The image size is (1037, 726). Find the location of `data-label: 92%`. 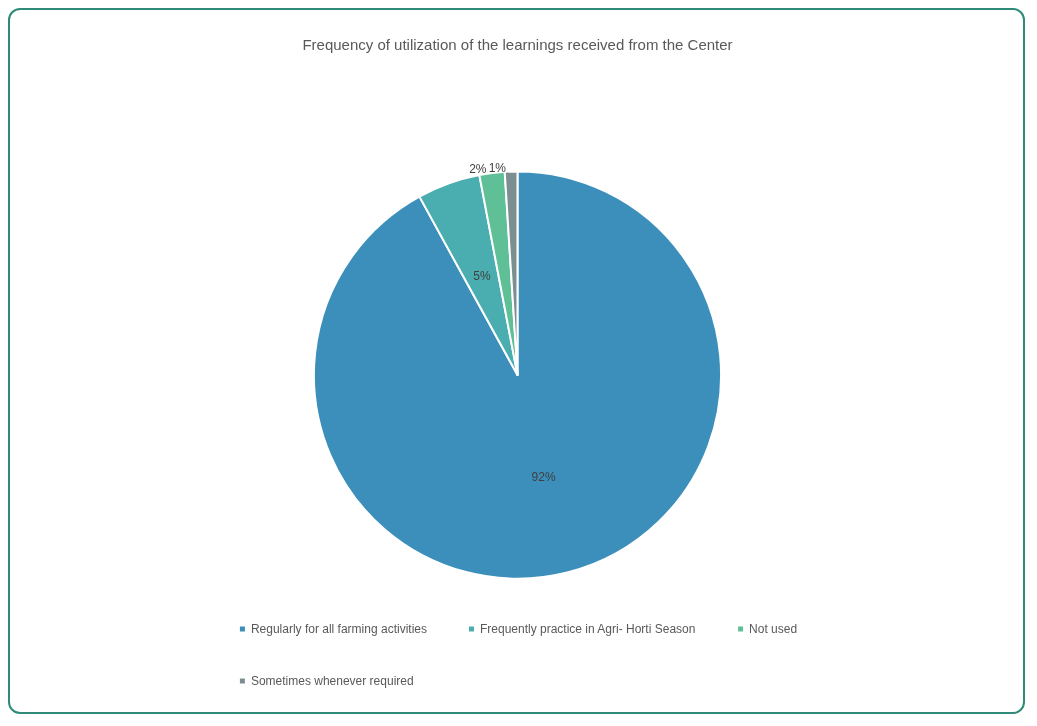

data-label: 92% is located at coordinates (543, 476).